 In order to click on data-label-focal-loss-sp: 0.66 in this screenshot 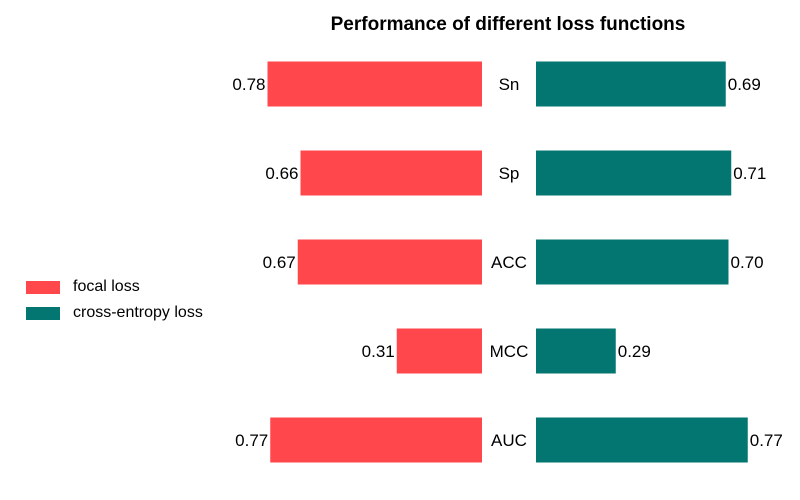, I will do `click(281, 173)`.